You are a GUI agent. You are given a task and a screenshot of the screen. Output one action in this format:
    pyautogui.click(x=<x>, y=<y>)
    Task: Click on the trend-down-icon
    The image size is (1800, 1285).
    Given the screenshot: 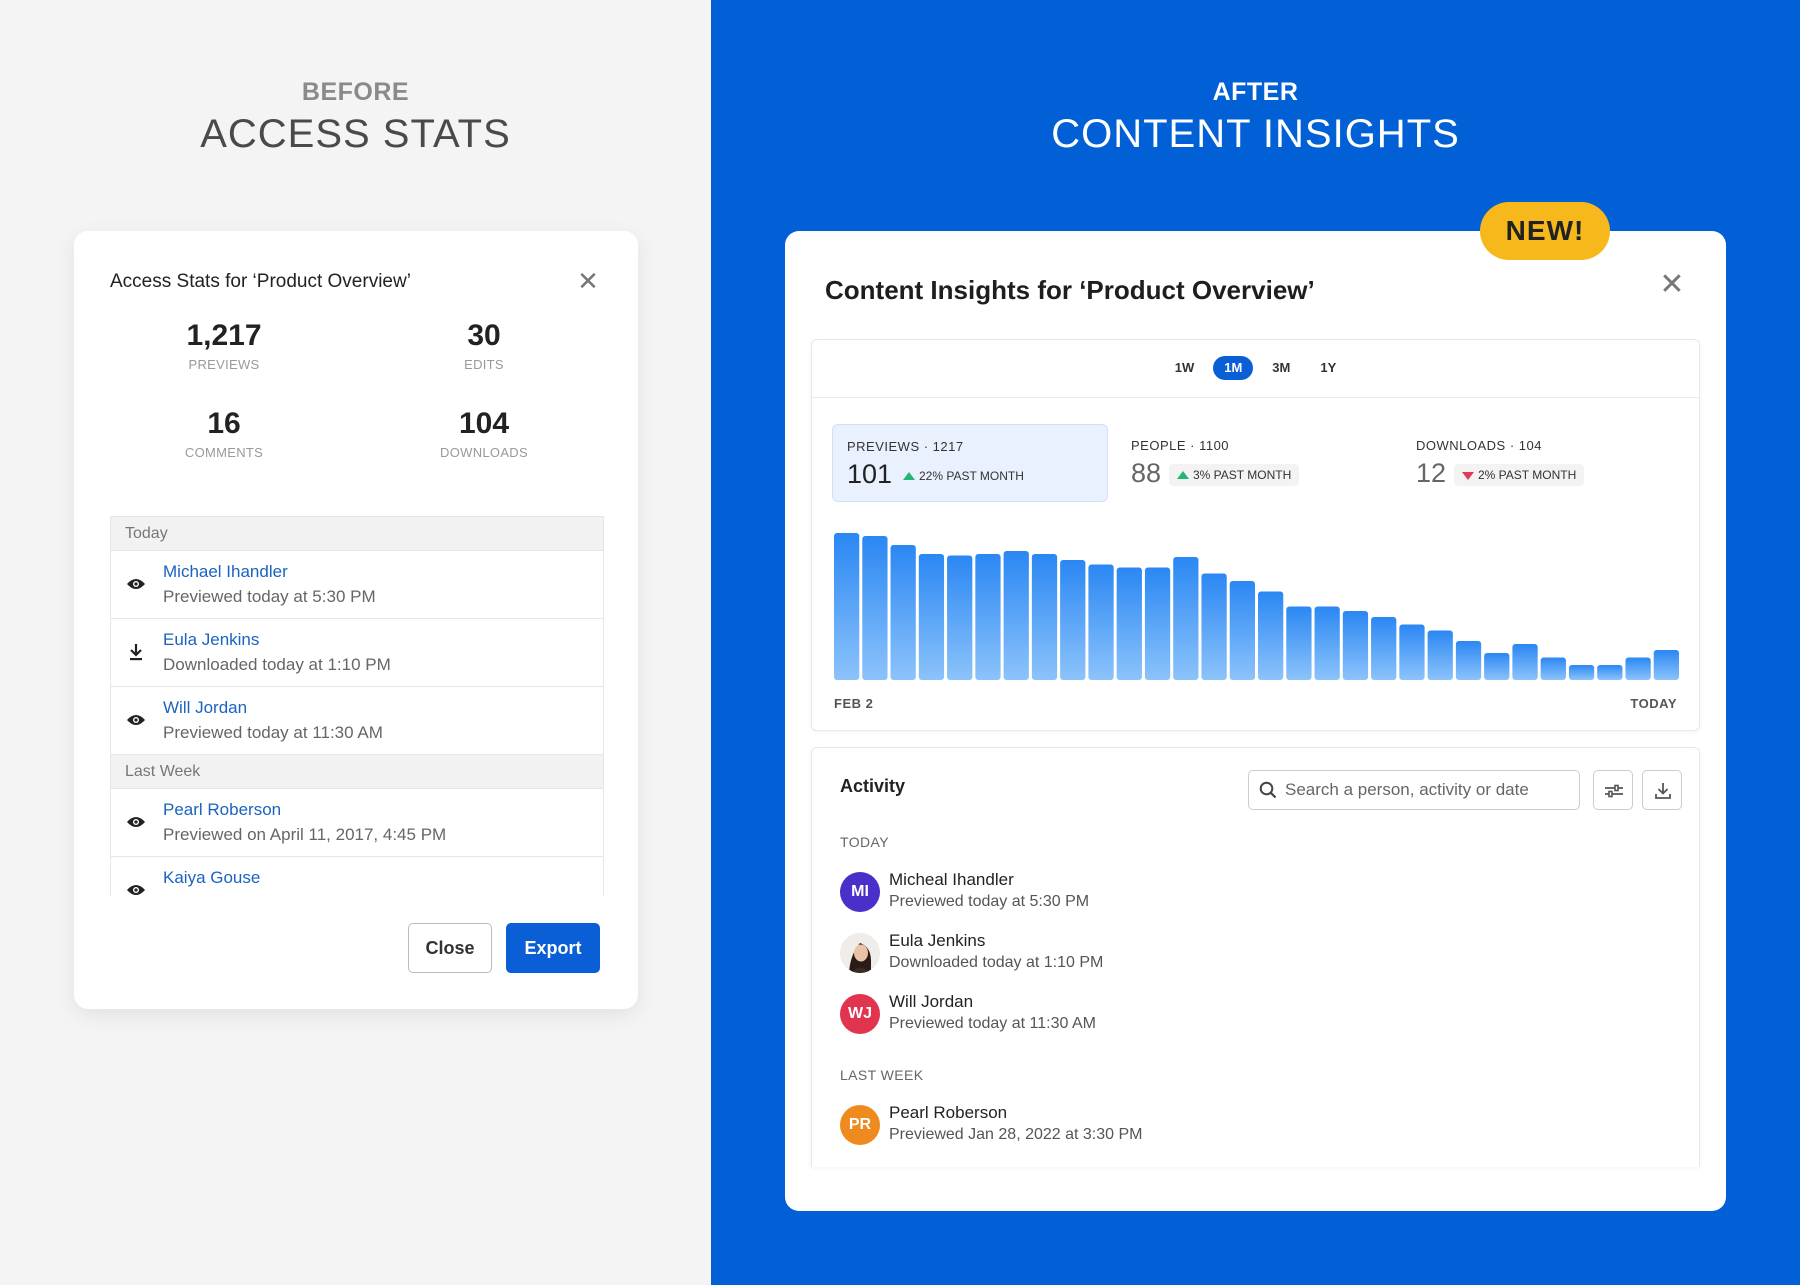 What is the action you would take?
    pyautogui.click(x=1468, y=476)
    